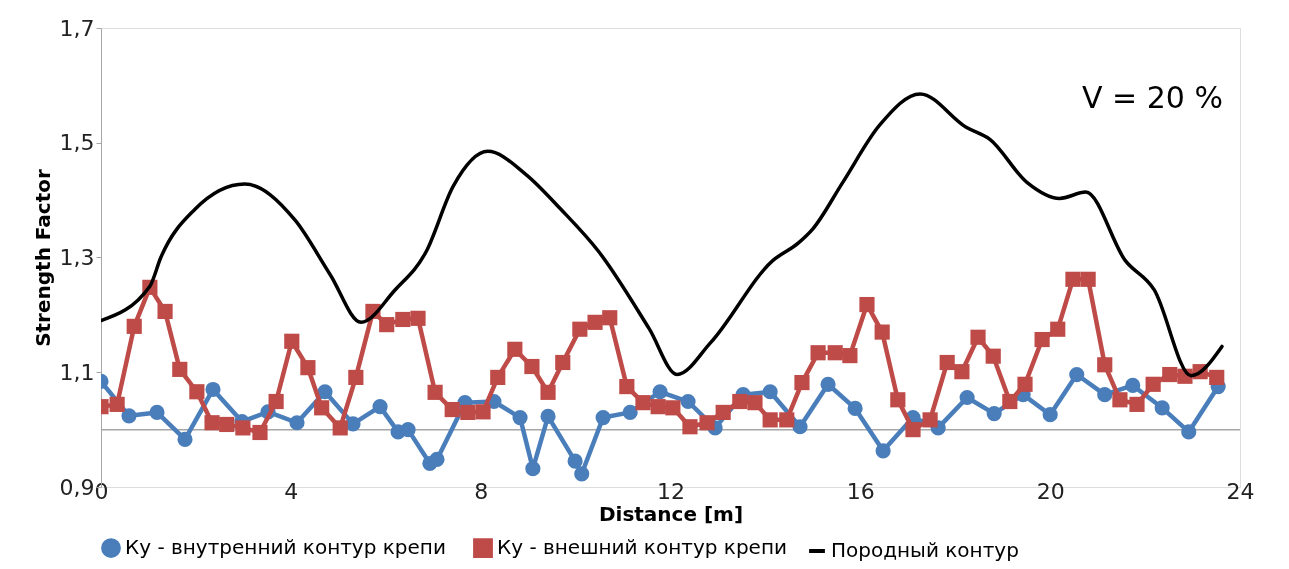 The image size is (1289, 569). I want to click on y-axis-title: Strength Factor, so click(42, 258).